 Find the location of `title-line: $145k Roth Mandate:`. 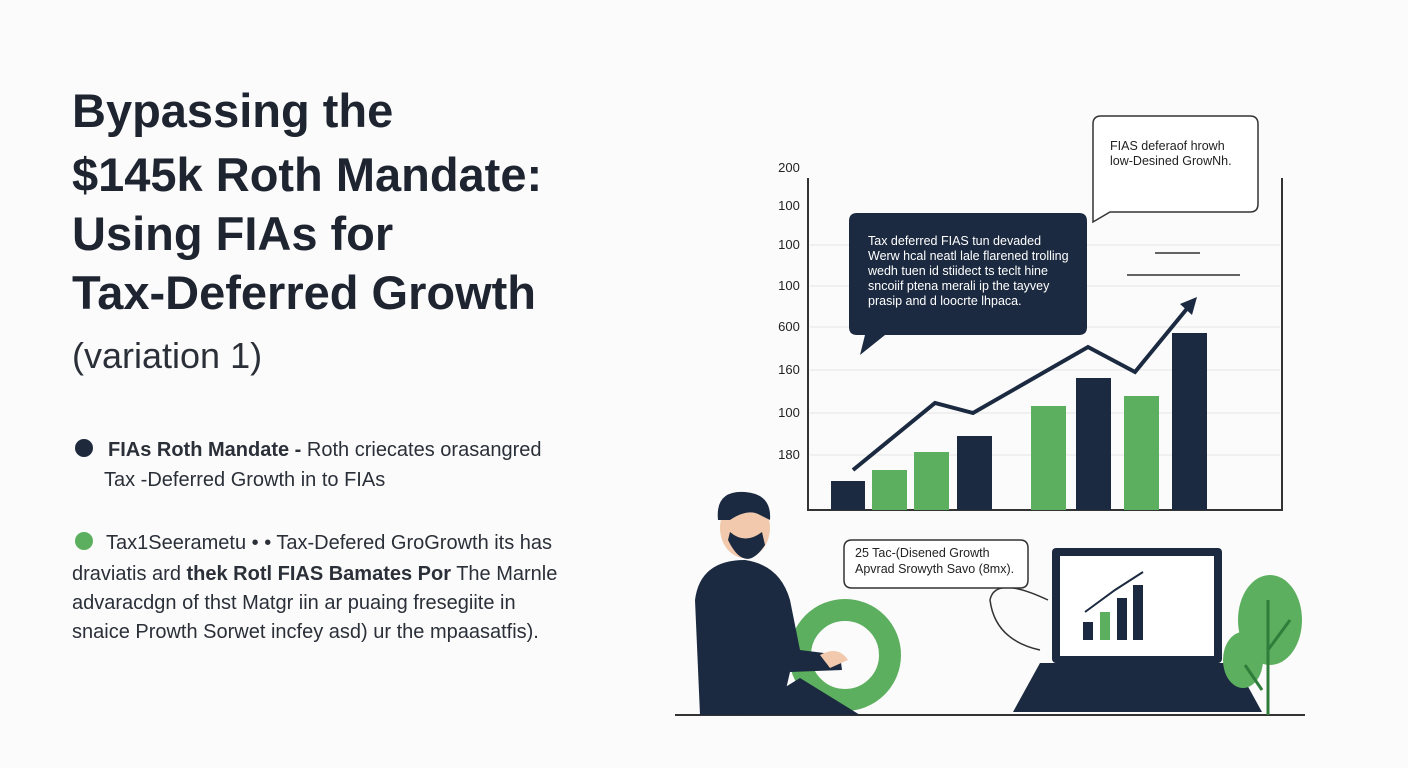

title-line: $145k Roth Mandate: is located at coordinates (307, 174).